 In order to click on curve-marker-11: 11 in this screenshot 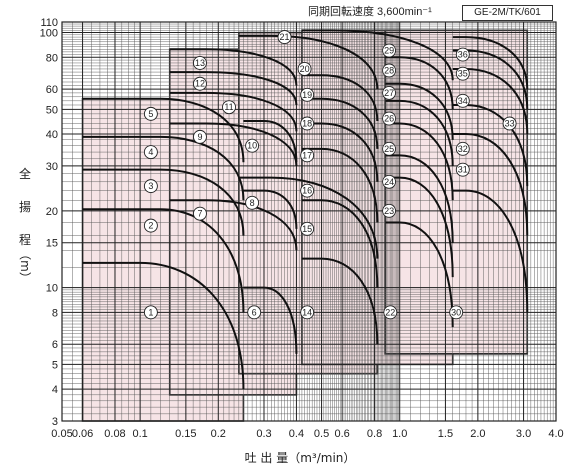, I will do `click(229, 107)`.